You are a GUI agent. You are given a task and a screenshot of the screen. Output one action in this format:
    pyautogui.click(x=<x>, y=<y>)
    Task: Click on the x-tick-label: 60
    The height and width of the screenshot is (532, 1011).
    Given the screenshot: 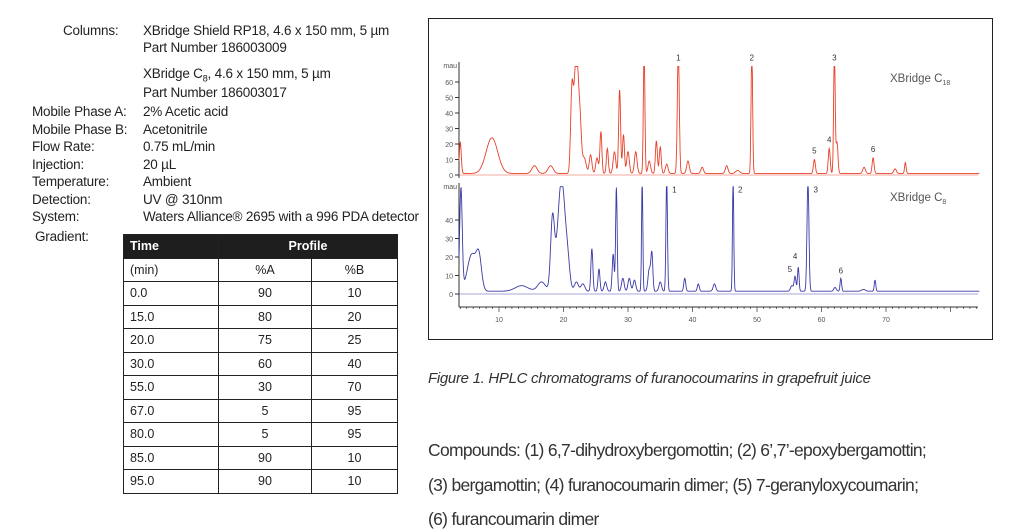 What is the action you would take?
    pyautogui.click(x=822, y=320)
    